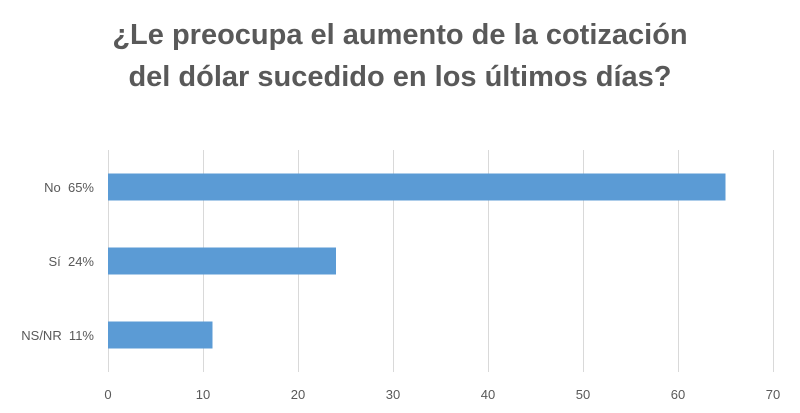 The height and width of the screenshot is (413, 800). Describe the element at coordinates (773, 394) in the screenshot. I see `x-tick-label-70: 70` at that location.